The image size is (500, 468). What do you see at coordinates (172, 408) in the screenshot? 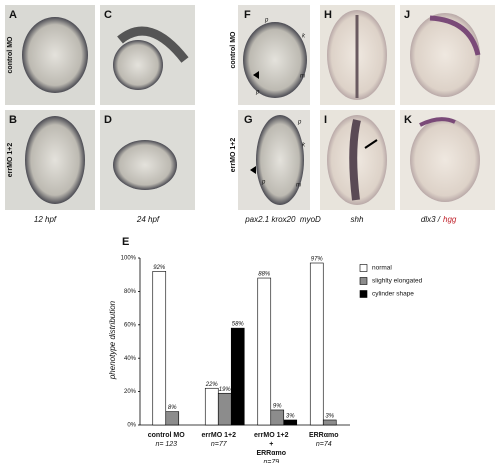
I see `value-label: 8%` at bounding box center [172, 408].